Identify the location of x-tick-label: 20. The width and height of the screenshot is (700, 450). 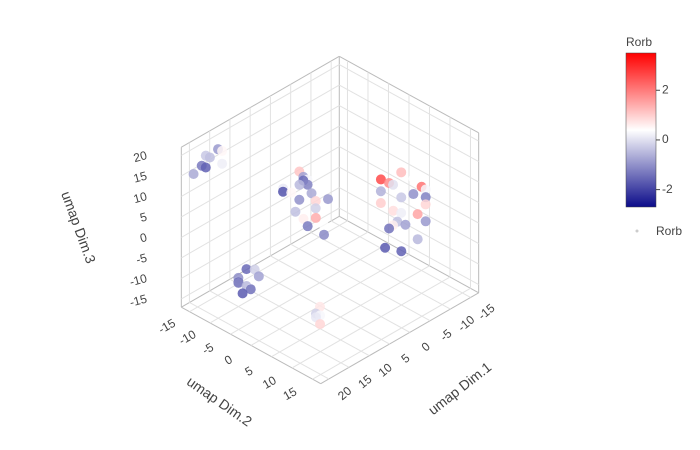
(344, 393).